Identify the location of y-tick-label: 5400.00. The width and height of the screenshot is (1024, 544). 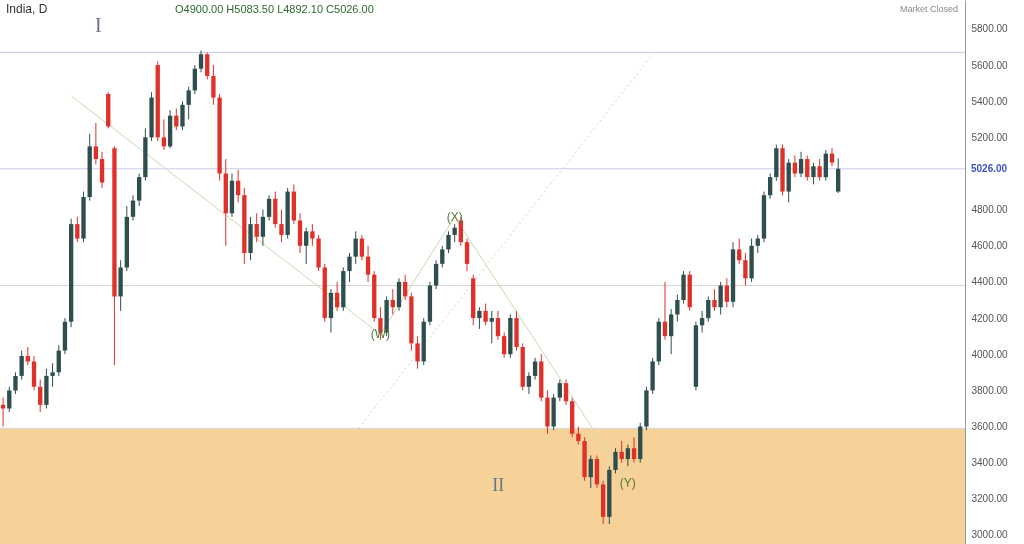
(990, 101).